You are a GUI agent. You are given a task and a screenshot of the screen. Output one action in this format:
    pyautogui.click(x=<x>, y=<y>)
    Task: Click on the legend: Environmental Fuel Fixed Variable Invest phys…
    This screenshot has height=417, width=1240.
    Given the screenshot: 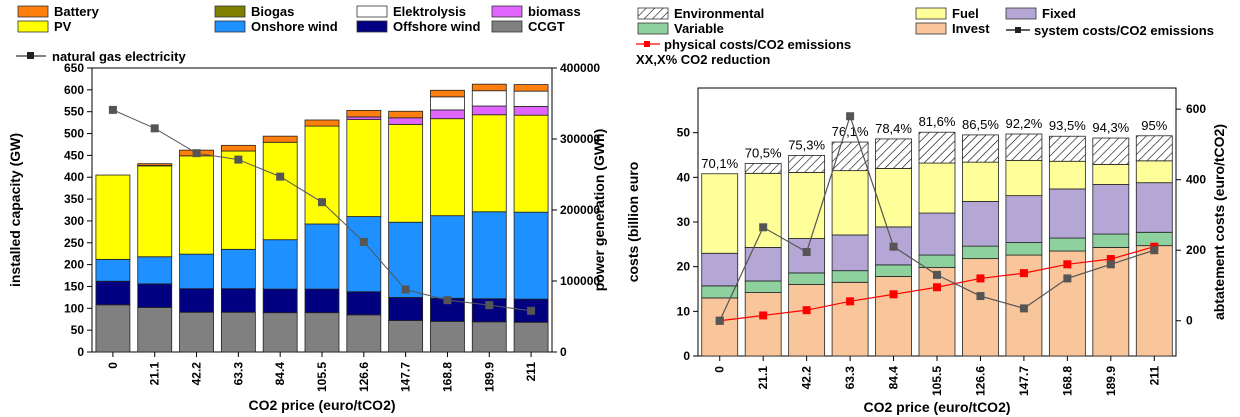 What is the action you would take?
    pyautogui.click(x=925, y=36)
    